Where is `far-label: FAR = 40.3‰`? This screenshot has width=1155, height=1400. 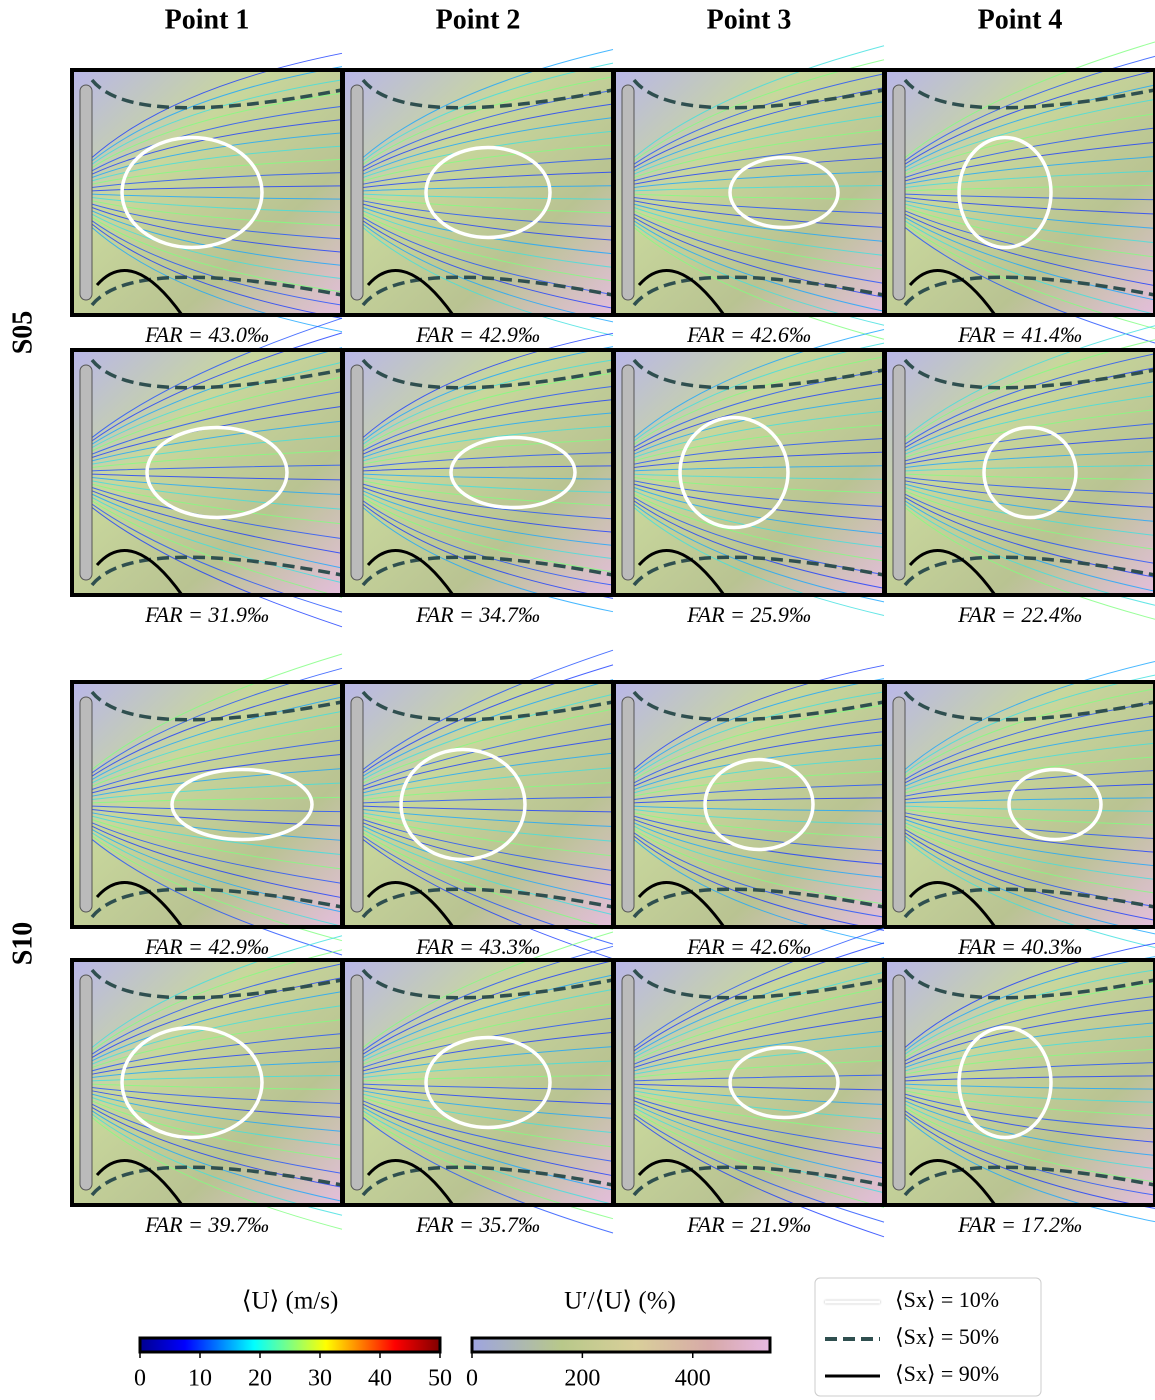 far-label: FAR = 40.3‰ is located at coordinates (1019, 946).